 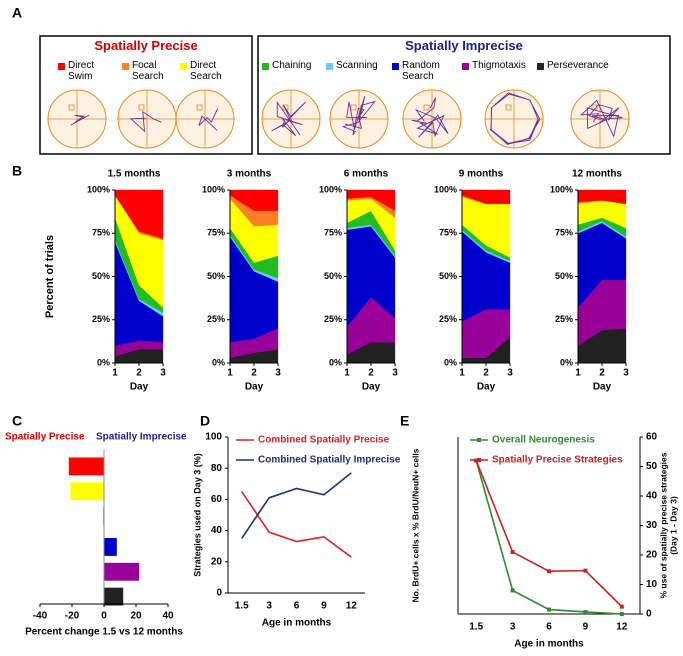 What do you see at coordinates (98, 189) in the screenshot?
I see `y-tick-label: 100%` at bounding box center [98, 189].